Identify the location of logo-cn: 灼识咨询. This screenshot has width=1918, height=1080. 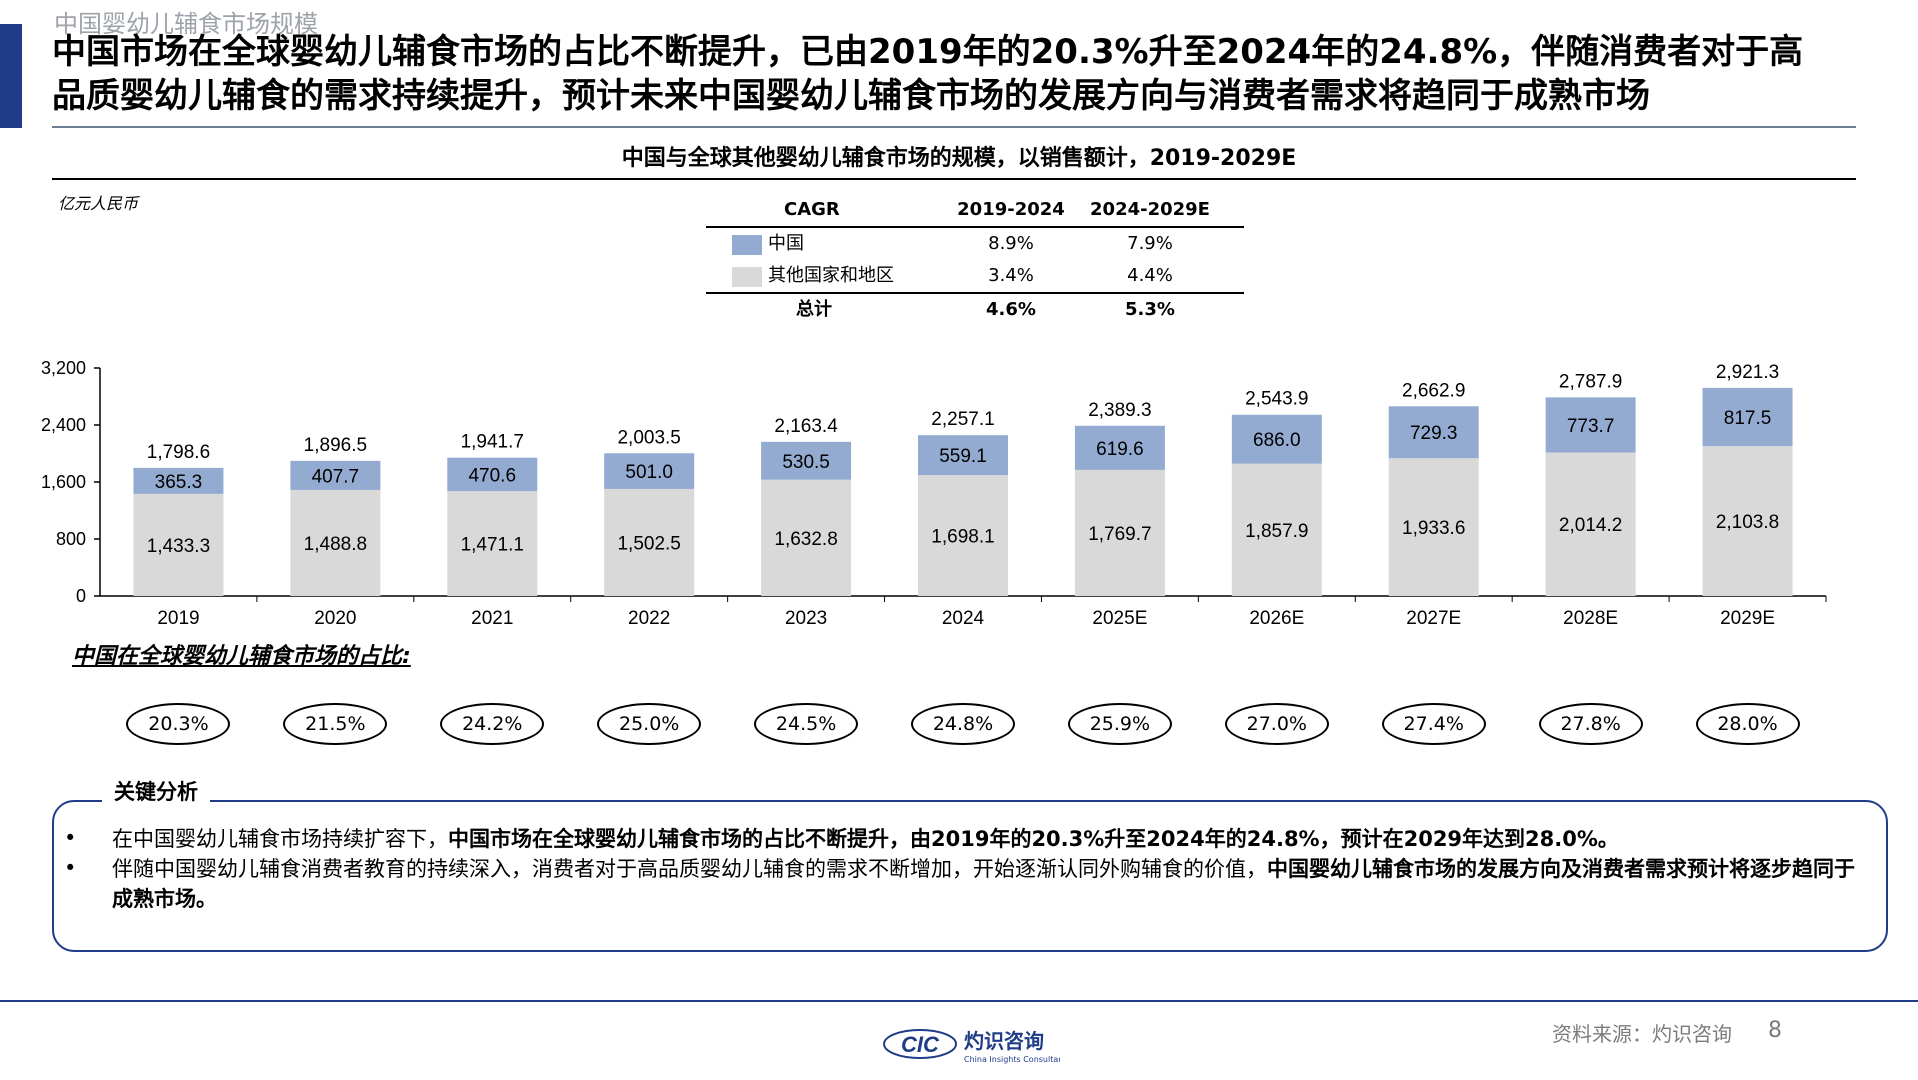
(1004, 1041).